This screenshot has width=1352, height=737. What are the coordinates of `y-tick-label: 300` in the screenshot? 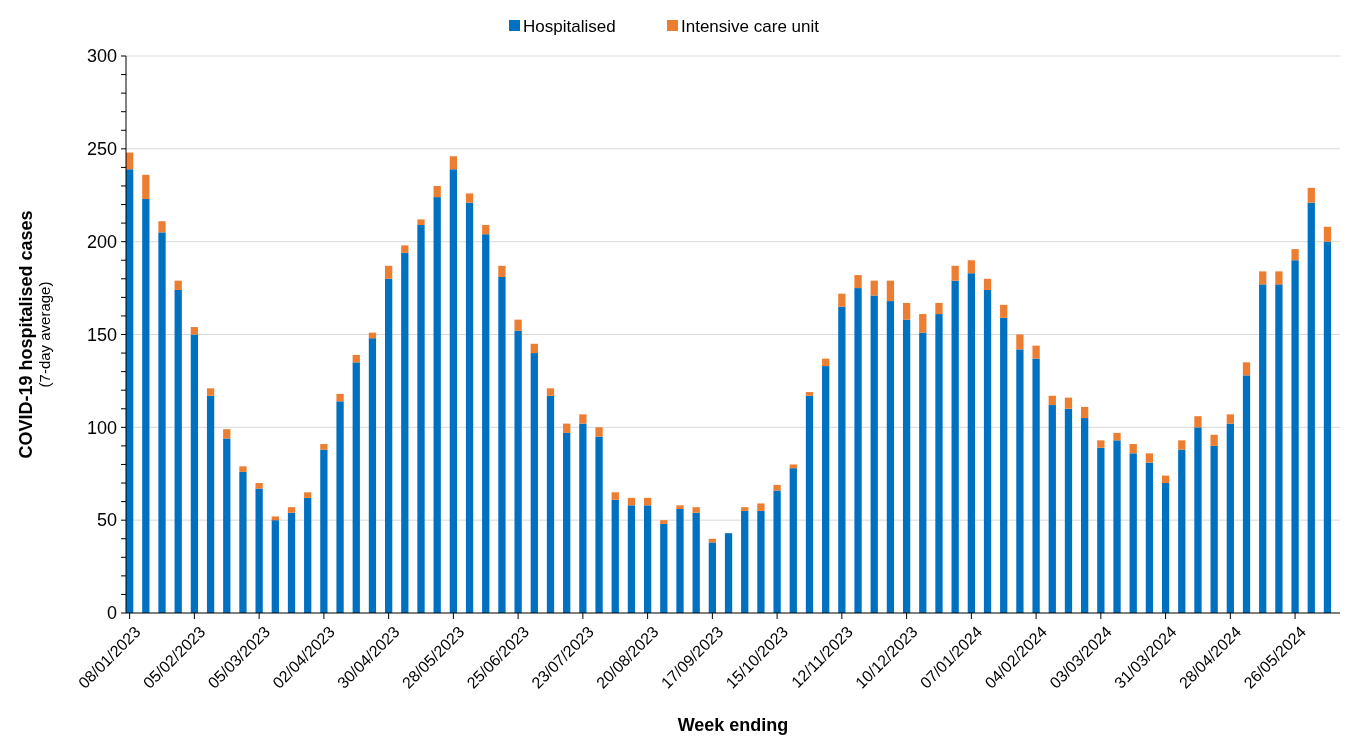 It's located at (101, 56).